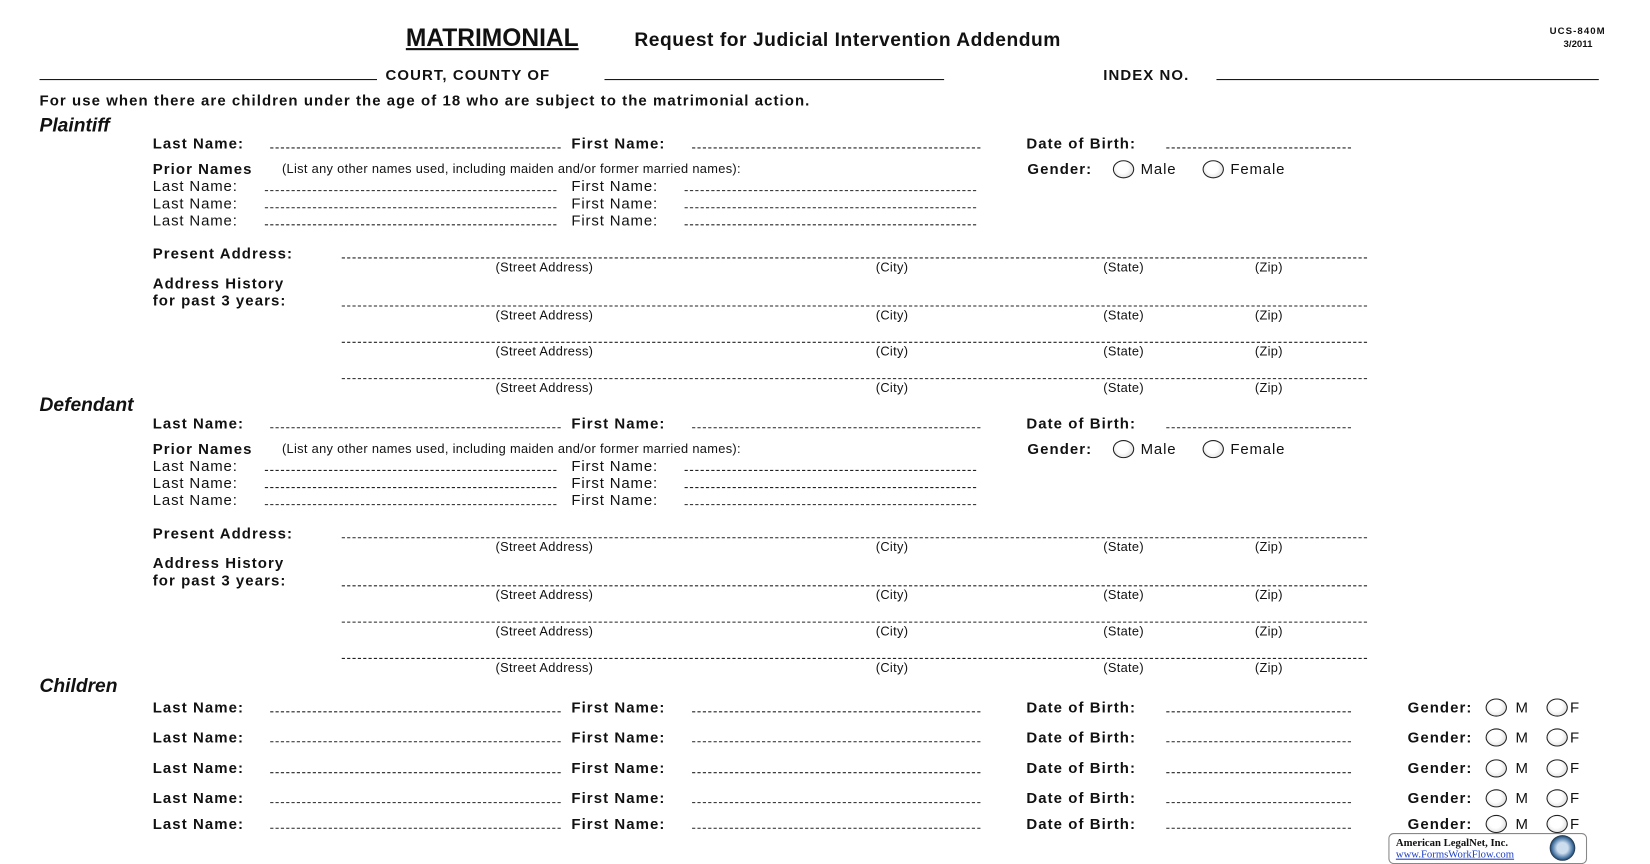 The width and height of the screenshot is (1650, 864). I want to click on child-3-m-radio, so click(1496, 768).